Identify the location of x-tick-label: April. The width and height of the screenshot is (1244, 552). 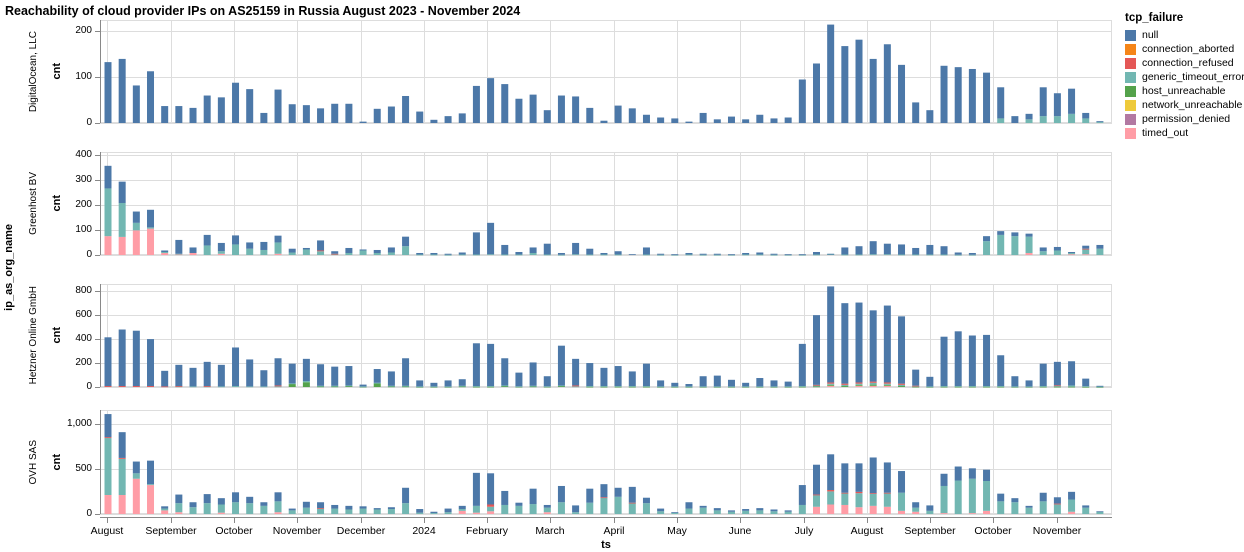
(614, 531).